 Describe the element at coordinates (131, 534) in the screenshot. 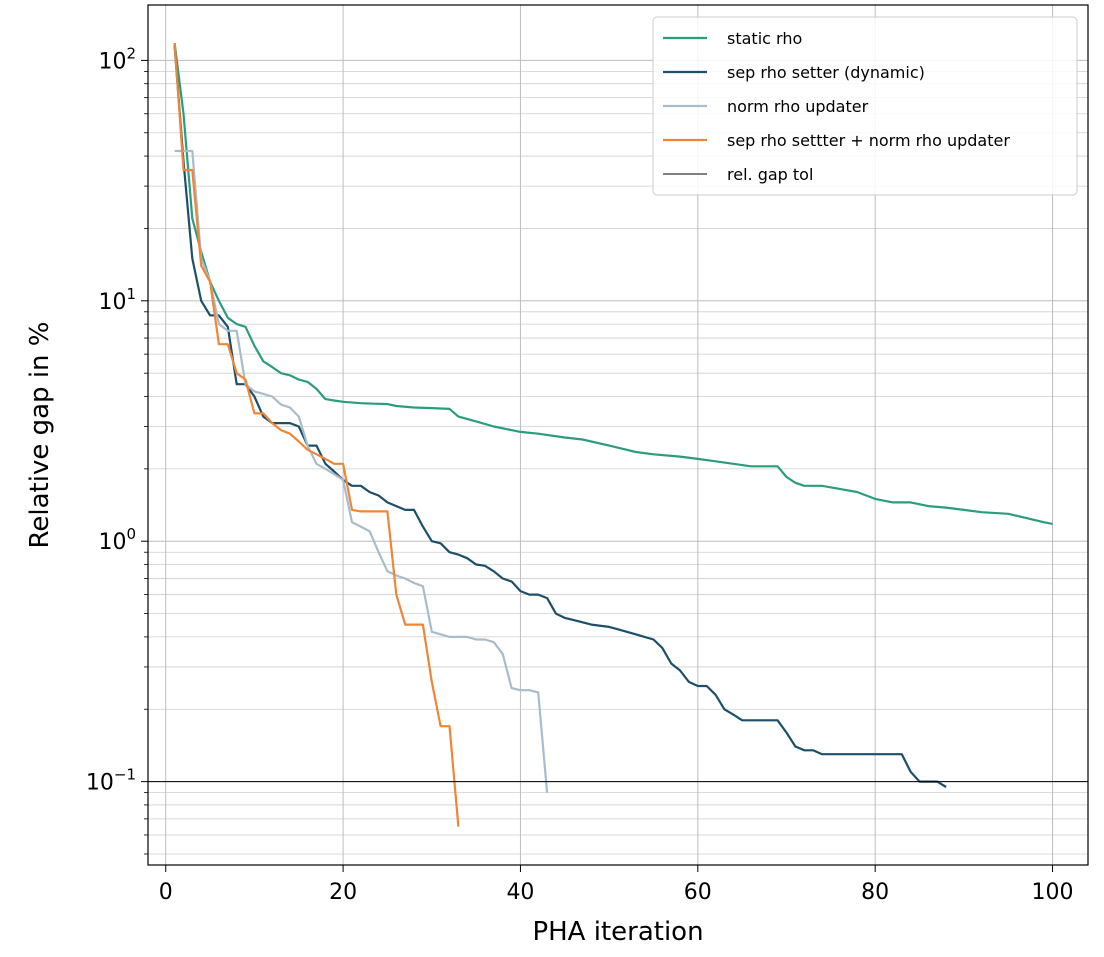

I see `y-tick-label-exponent: 0` at that location.